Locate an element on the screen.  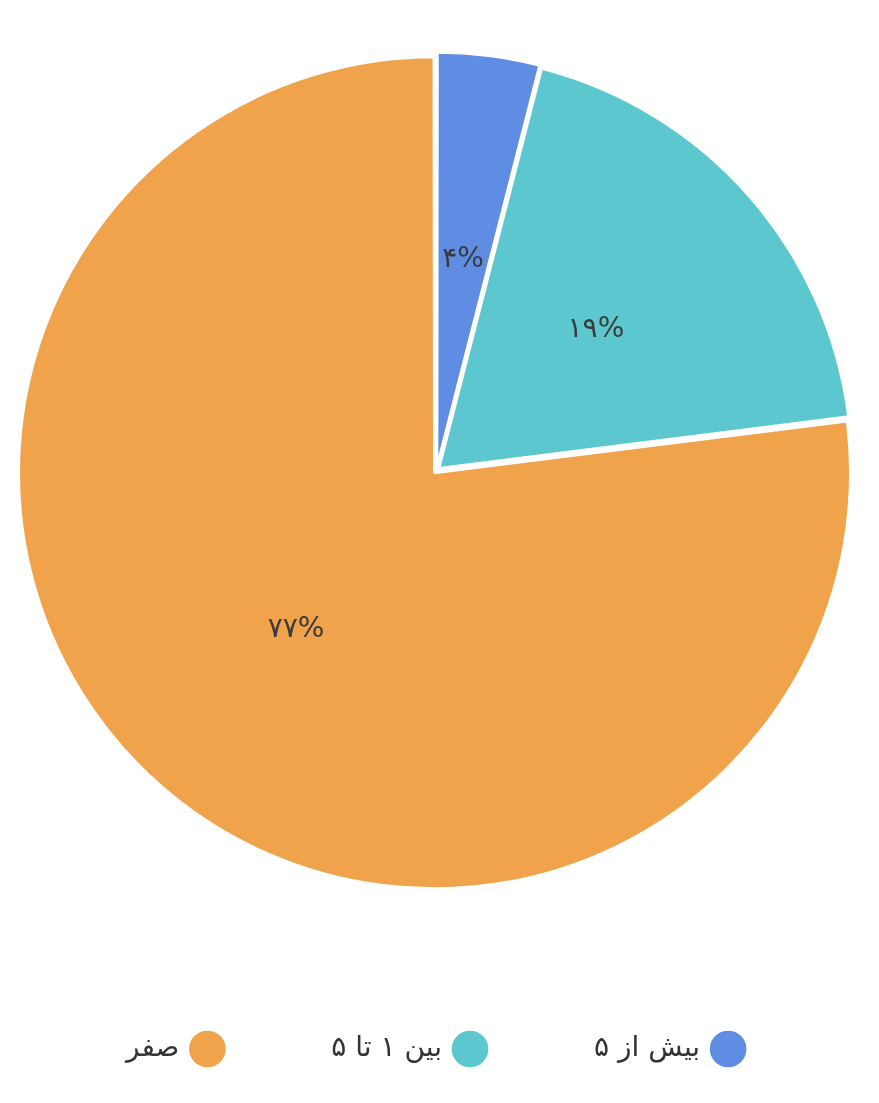
data-label: ۷۷% is located at coordinates (296, 628).